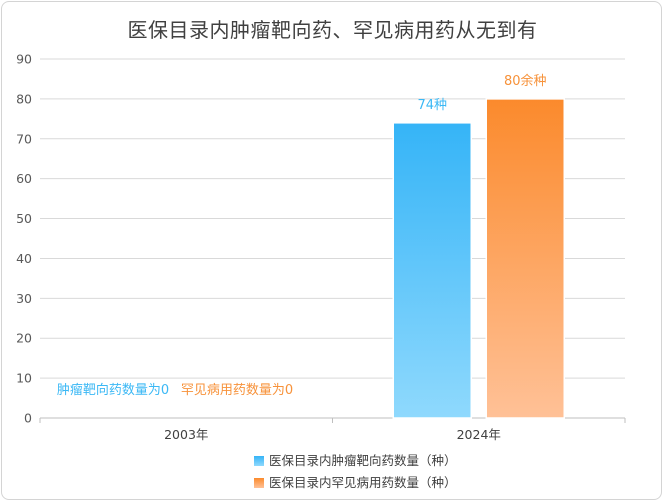 This screenshot has width=665, height=503. What do you see at coordinates (24, 98) in the screenshot?
I see `y-tick-label: 80` at bounding box center [24, 98].